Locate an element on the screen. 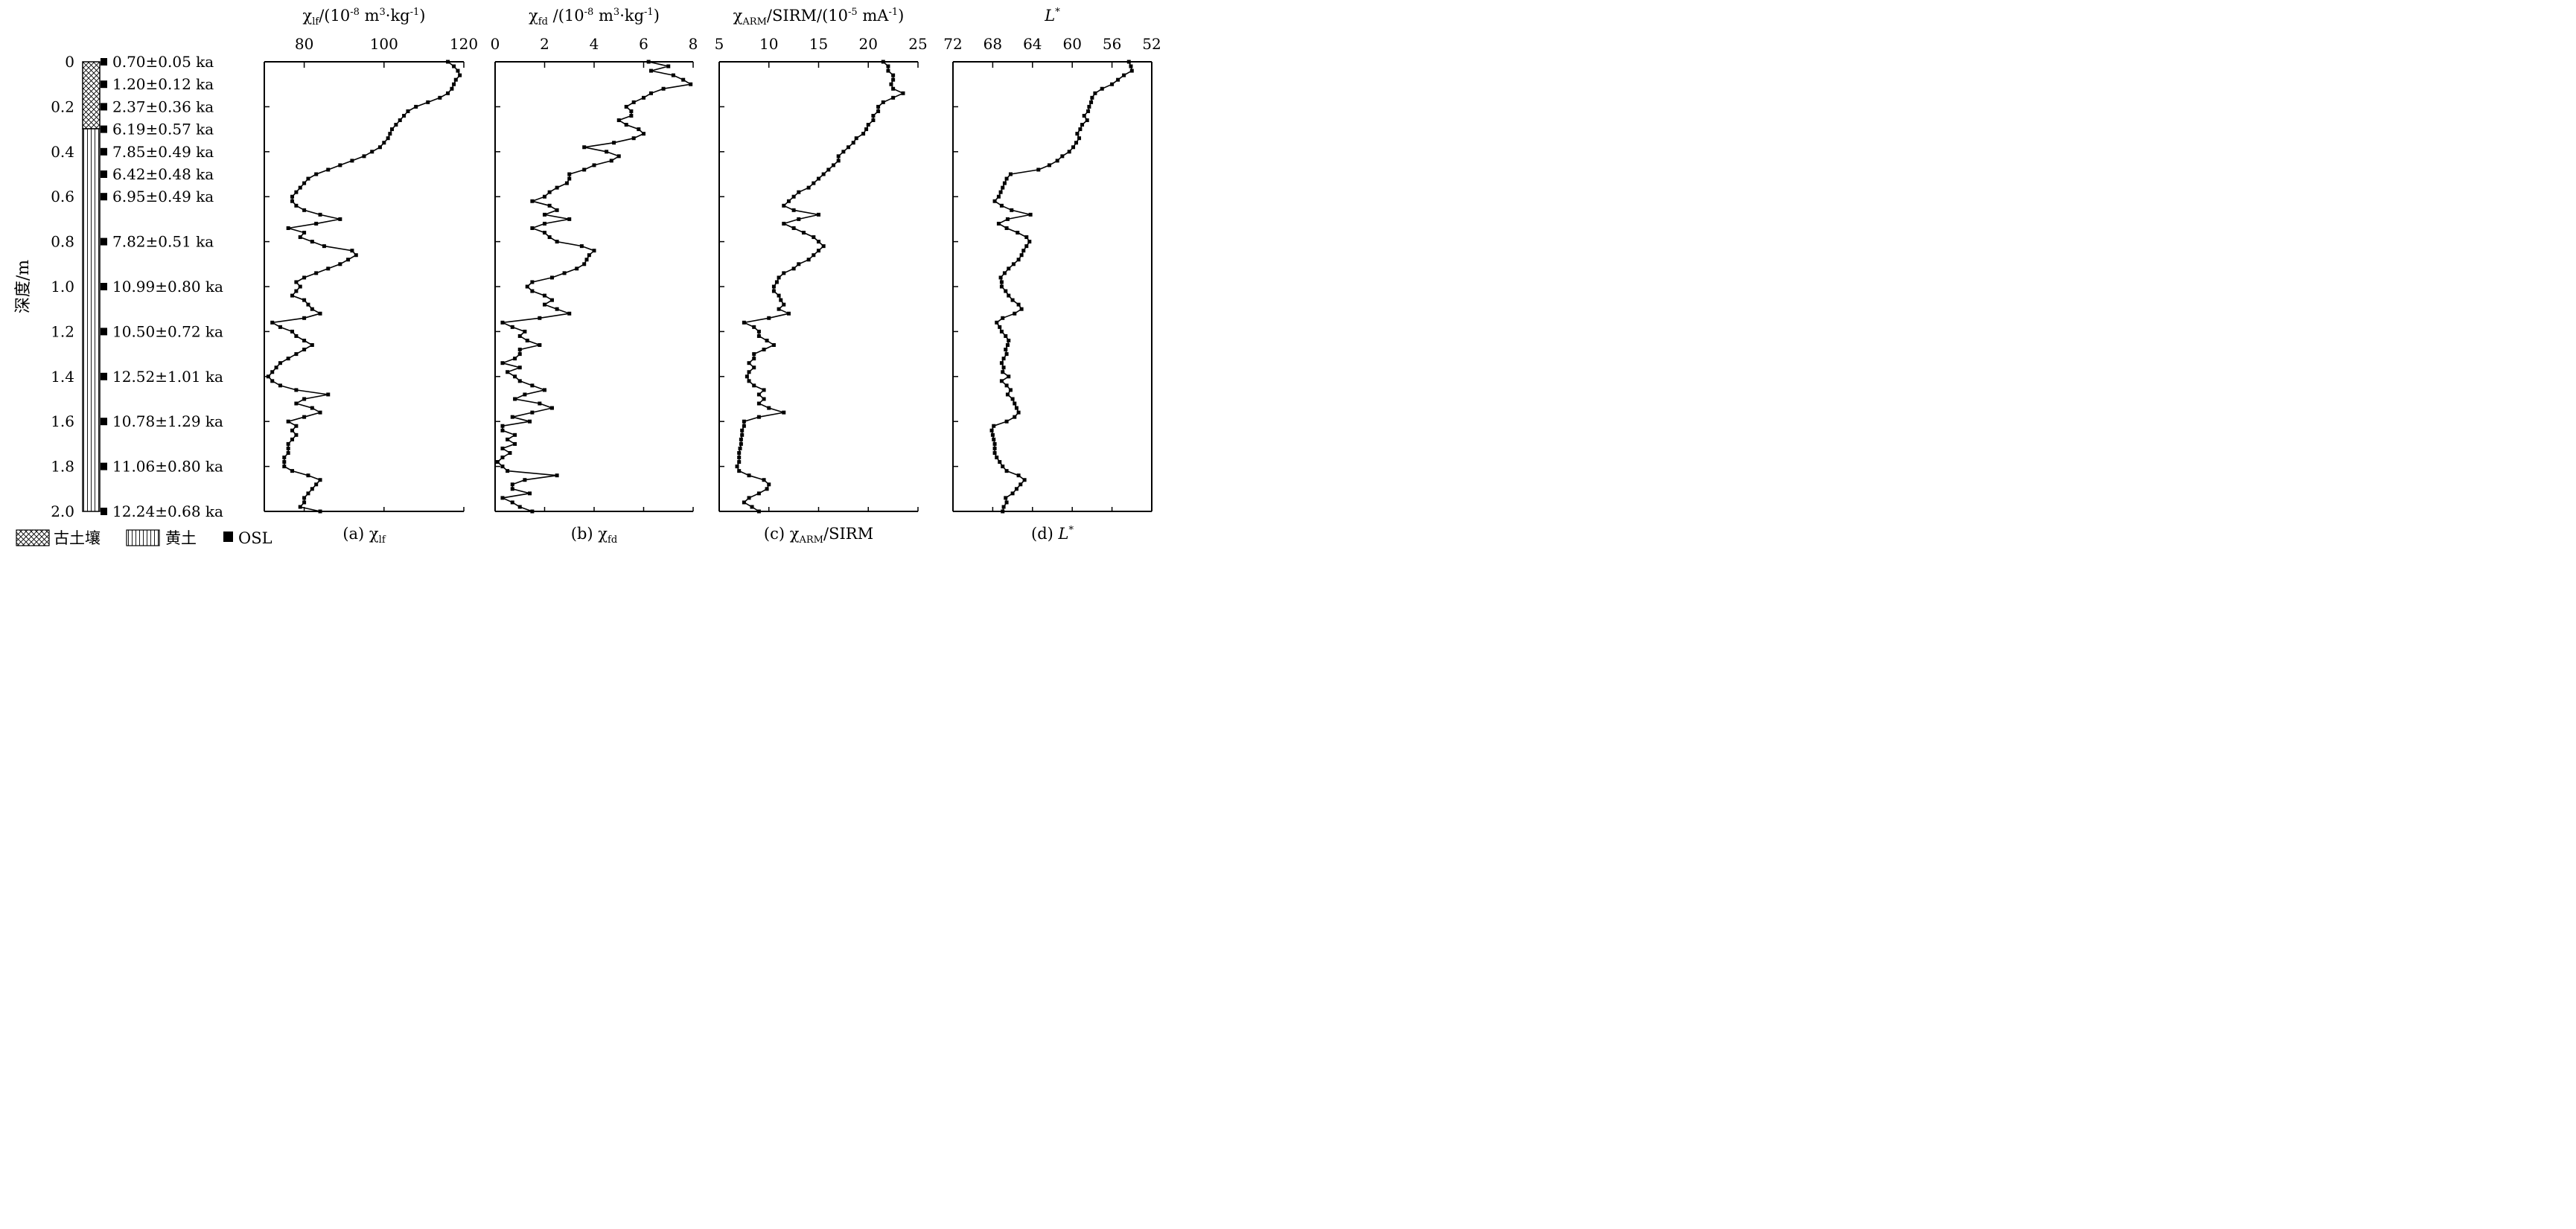 This screenshot has width=2576, height=1229. osl-age-label: 10.78±1.29 ka is located at coordinates (167, 421).